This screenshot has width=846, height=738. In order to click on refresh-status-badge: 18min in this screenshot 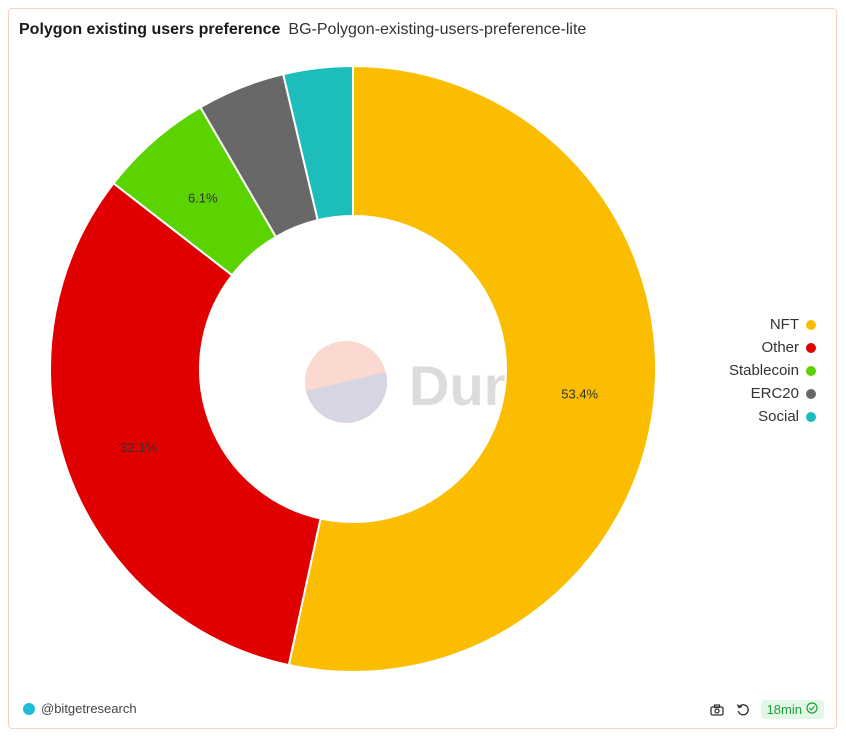, I will do `click(792, 709)`.